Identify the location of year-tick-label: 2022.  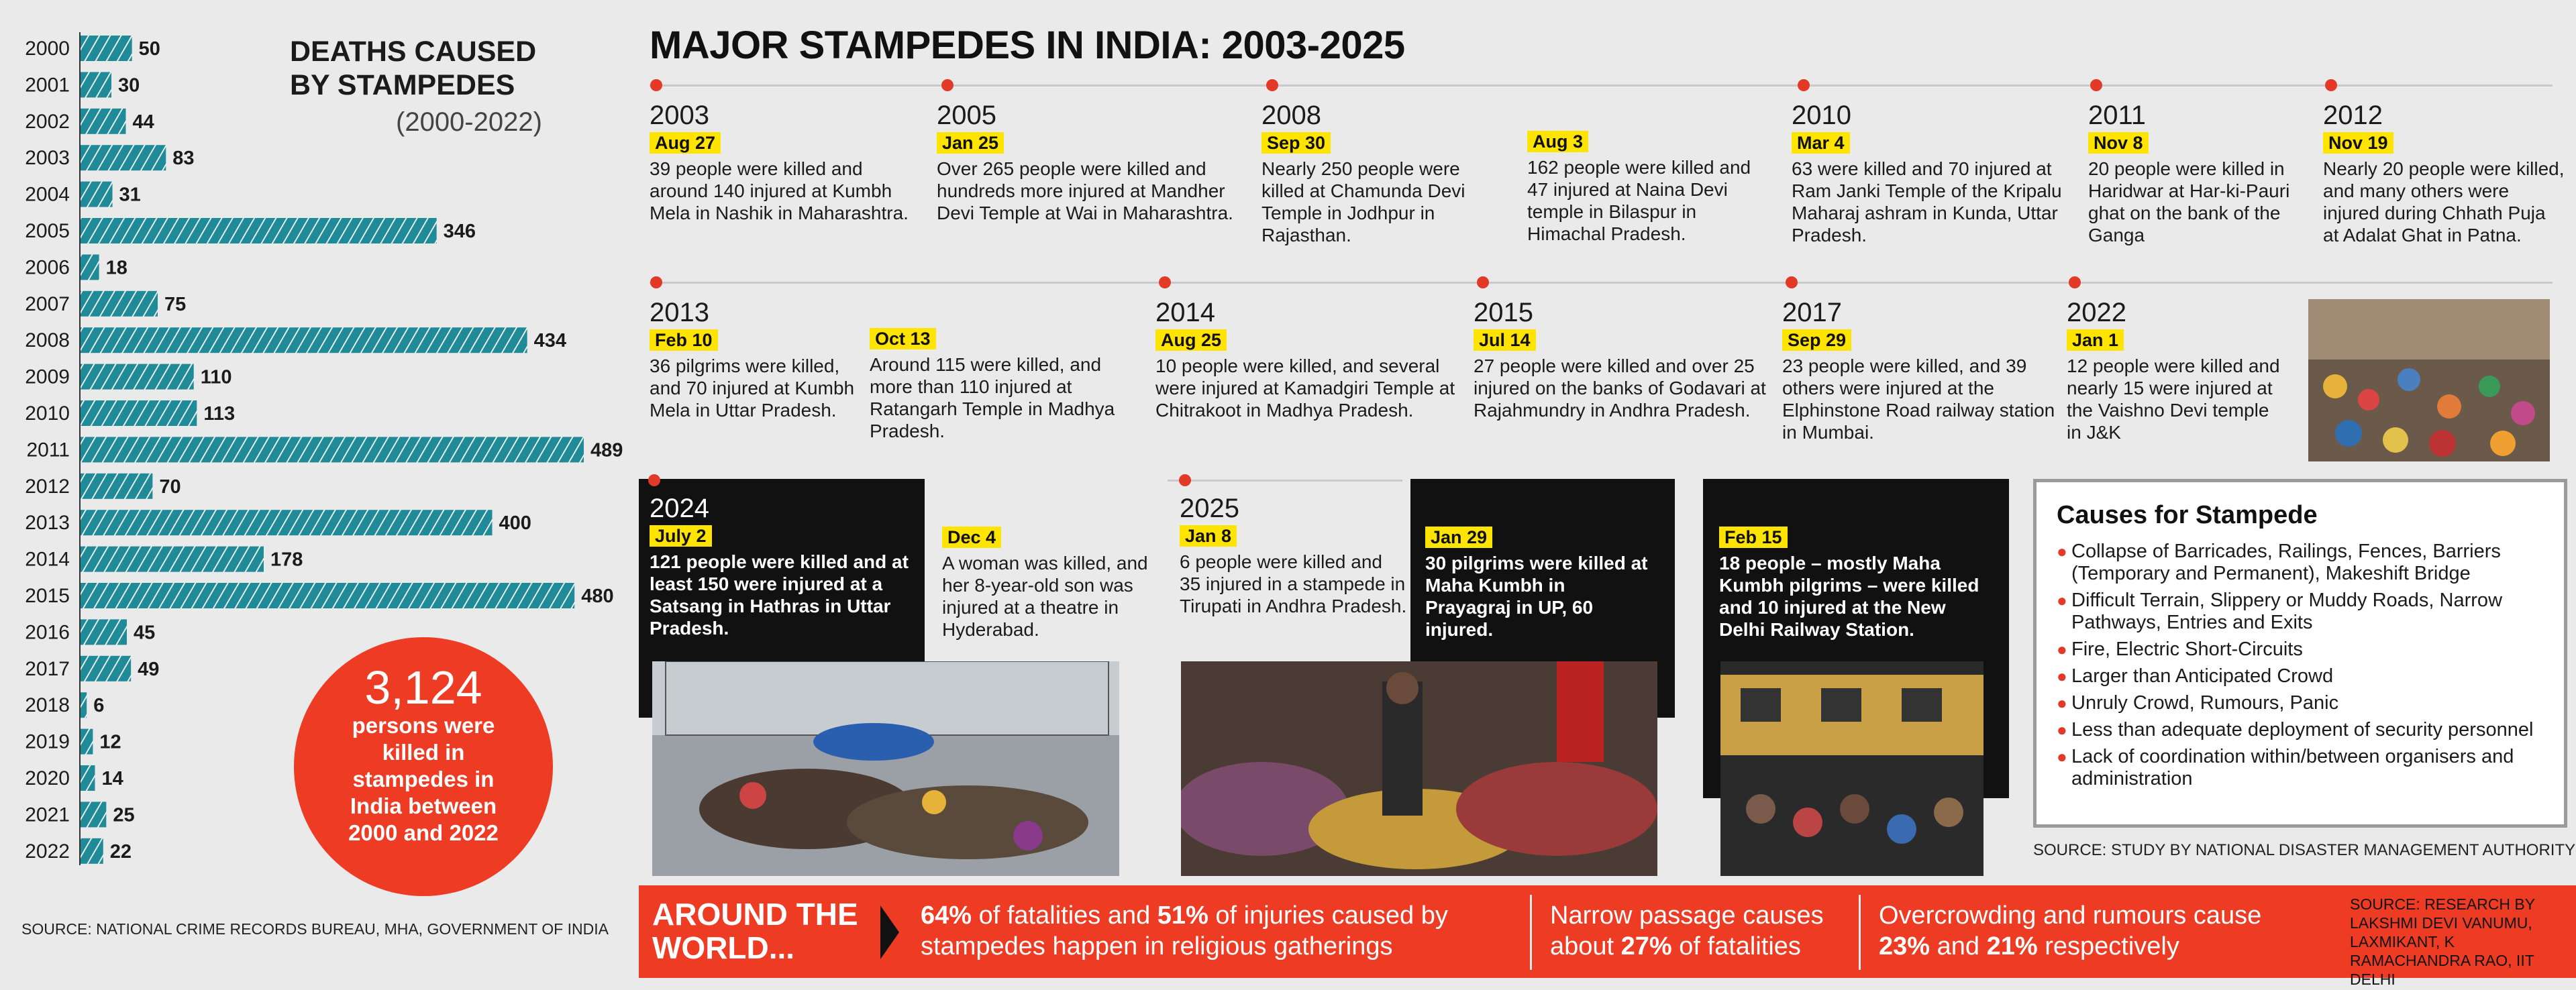
(47, 851).